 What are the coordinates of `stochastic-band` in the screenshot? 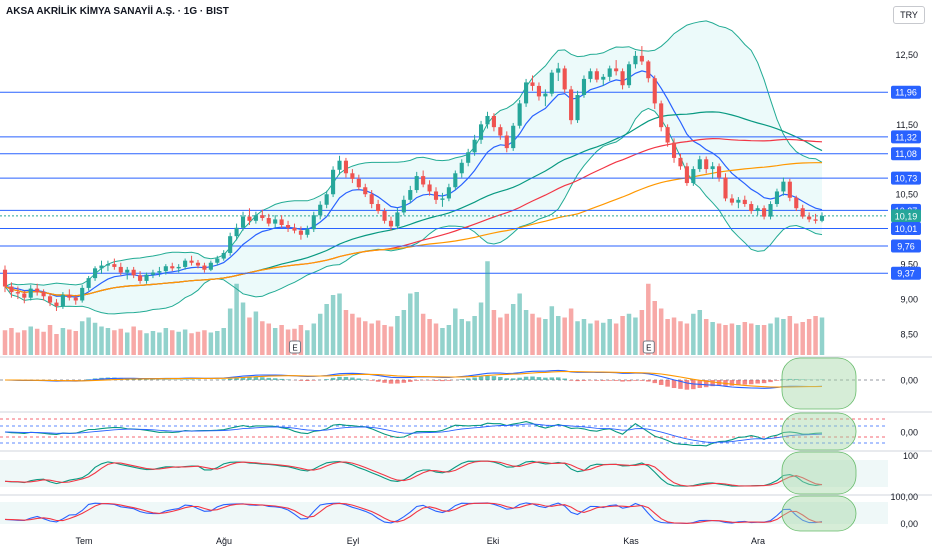 It's located at (444, 513).